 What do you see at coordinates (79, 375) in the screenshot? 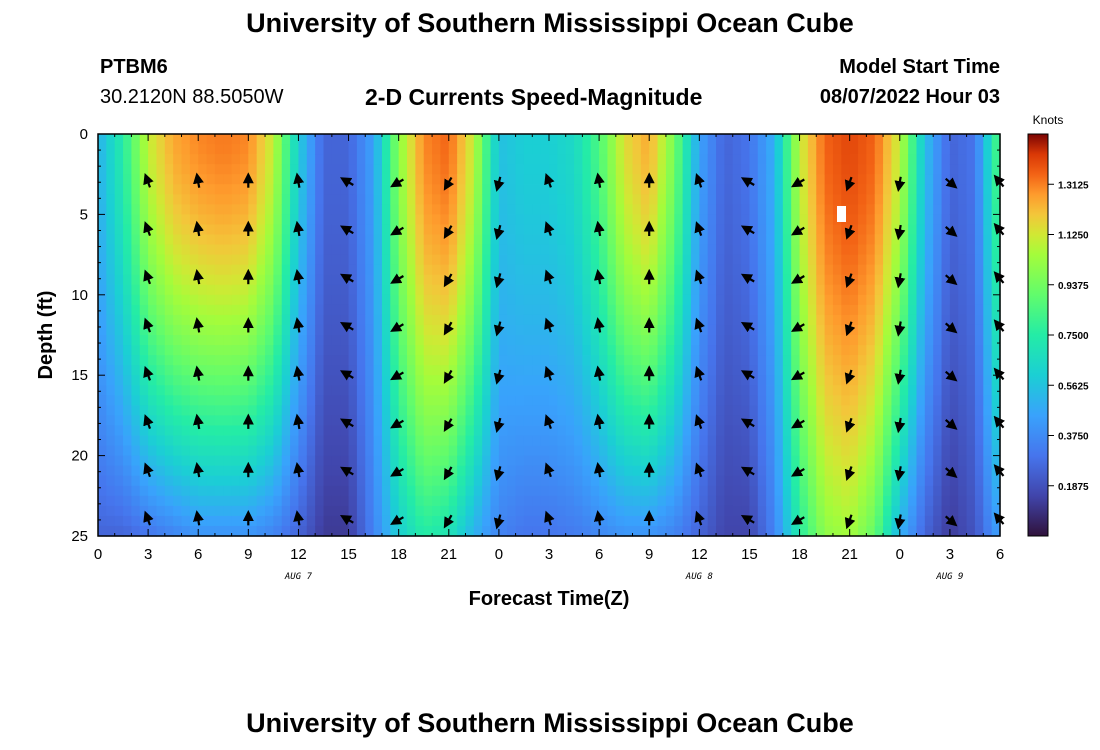
I see `y-tick-label: 15` at bounding box center [79, 375].